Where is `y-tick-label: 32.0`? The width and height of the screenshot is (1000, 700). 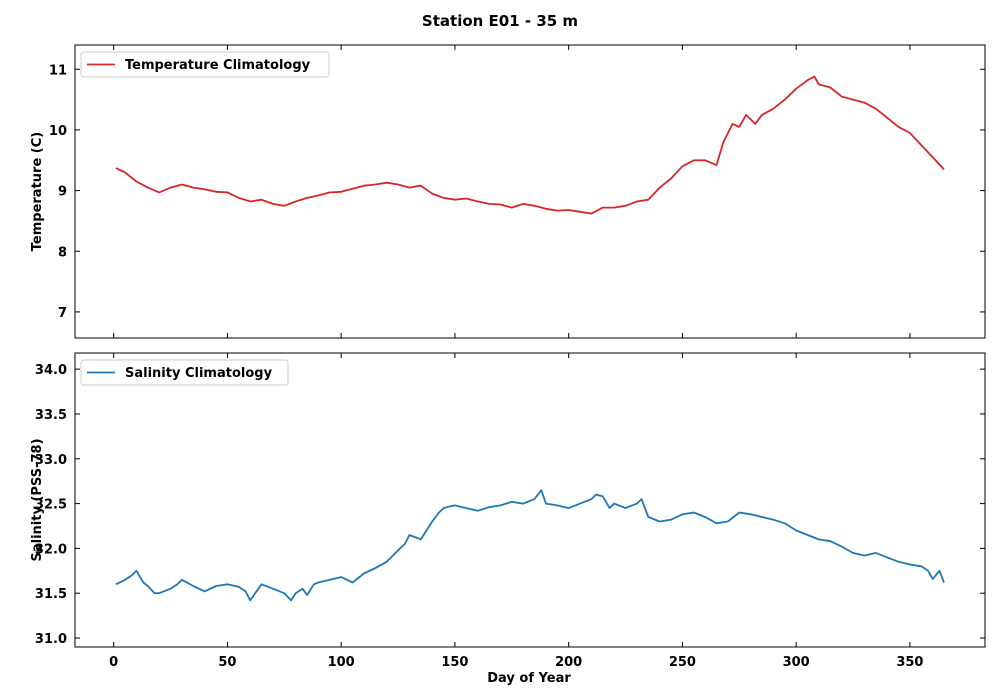 y-tick-label: 32.0 is located at coordinates (51, 549).